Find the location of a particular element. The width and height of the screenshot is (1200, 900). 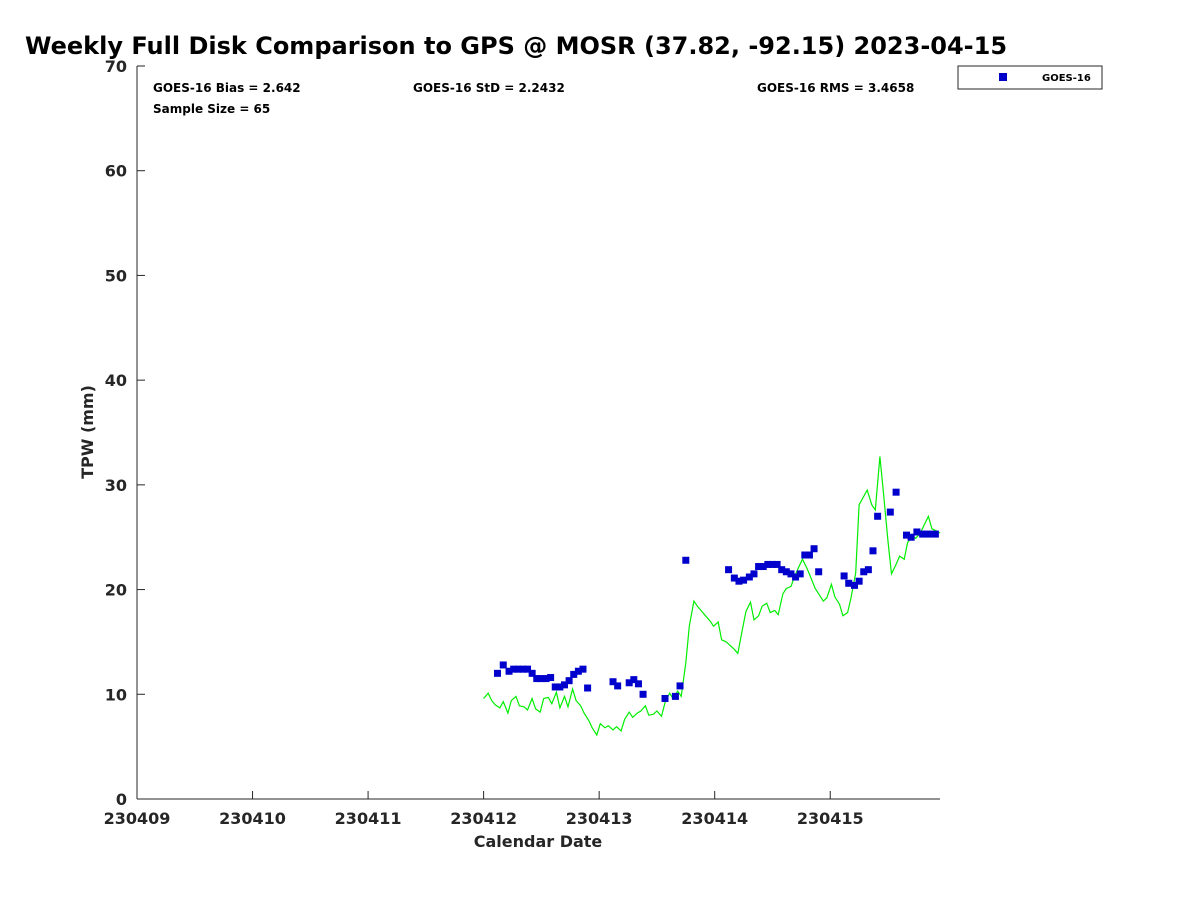

x-tick-label: 230411 is located at coordinates (368, 818).